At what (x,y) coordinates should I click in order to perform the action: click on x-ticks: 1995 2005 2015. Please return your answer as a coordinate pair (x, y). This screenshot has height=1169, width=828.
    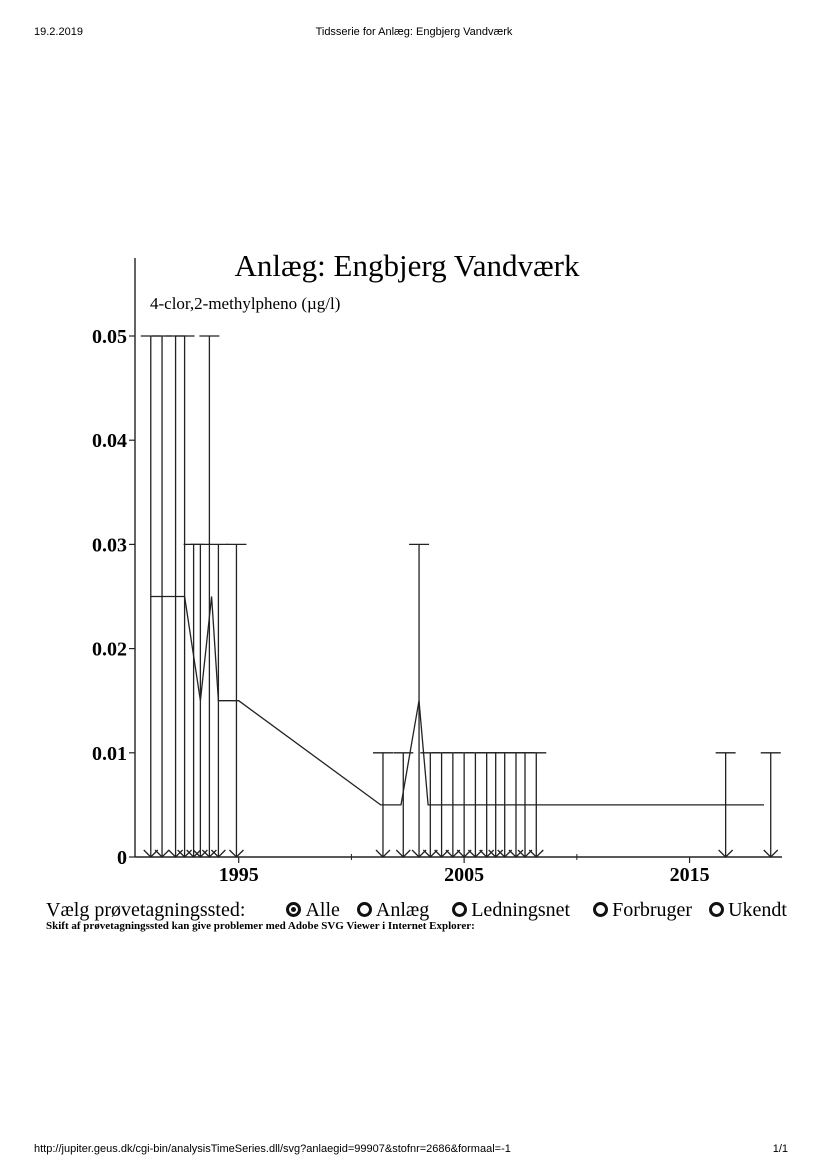
    Looking at the image, I should click on (464, 870).